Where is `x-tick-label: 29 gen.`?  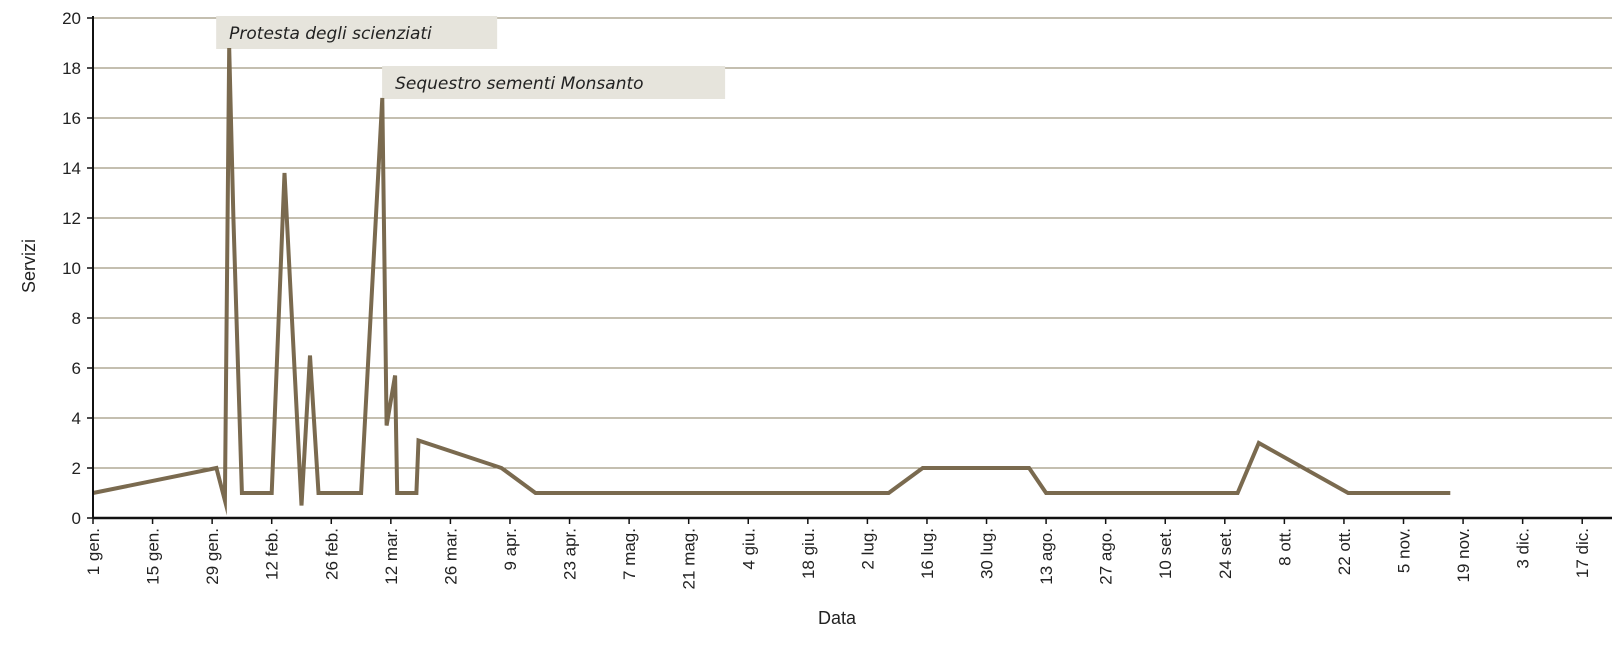
x-tick-label: 29 gen. is located at coordinates (212, 556).